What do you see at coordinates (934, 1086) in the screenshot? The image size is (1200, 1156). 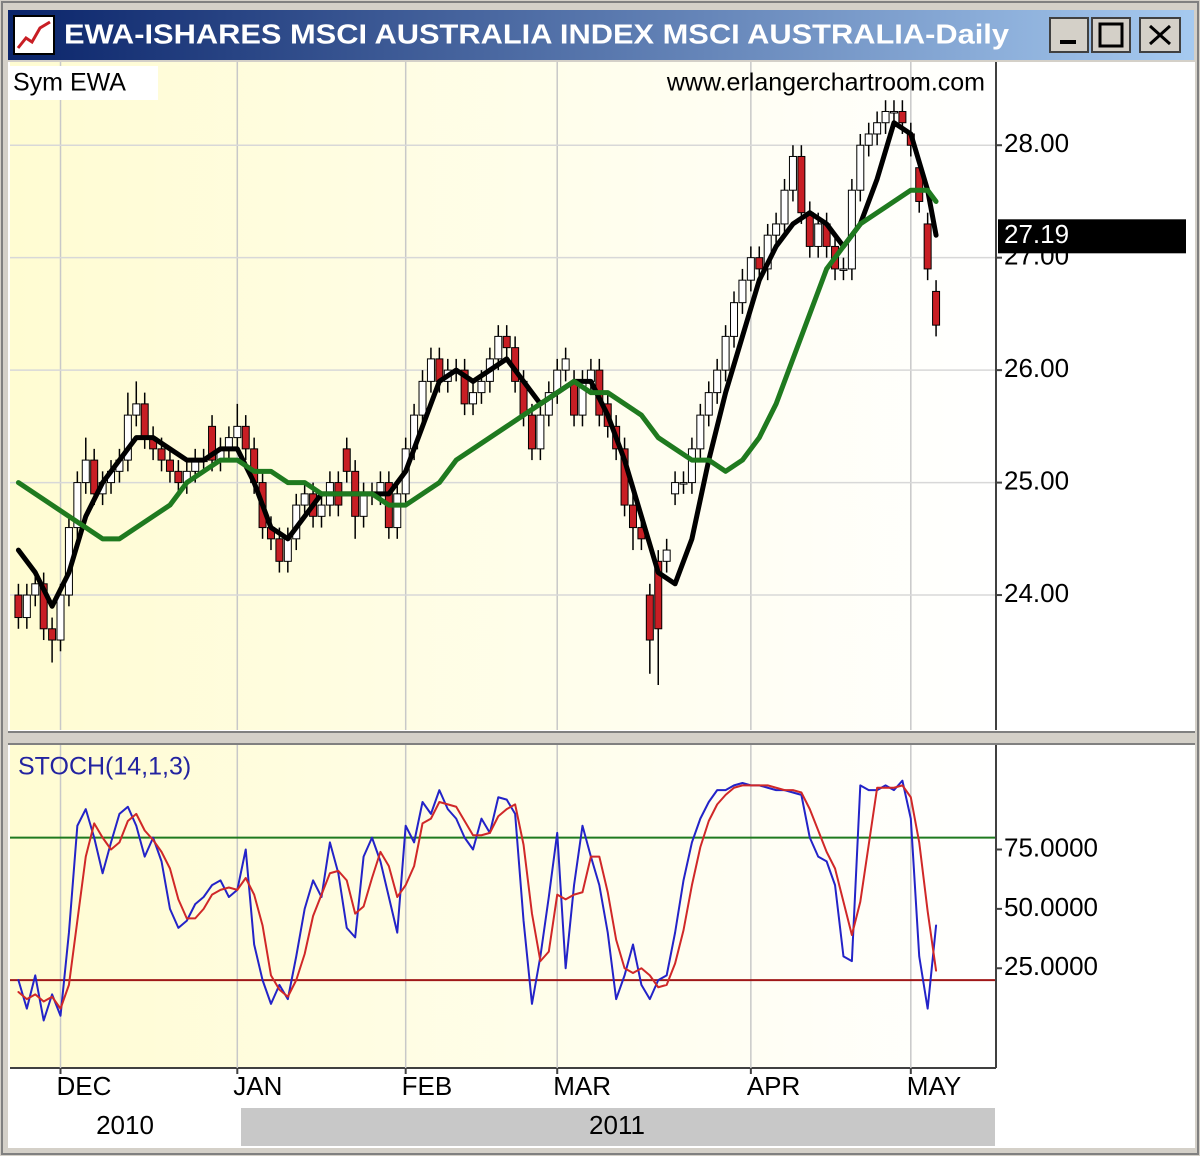 I see `x-tick-label: MAY` at bounding box center [934, 1086].